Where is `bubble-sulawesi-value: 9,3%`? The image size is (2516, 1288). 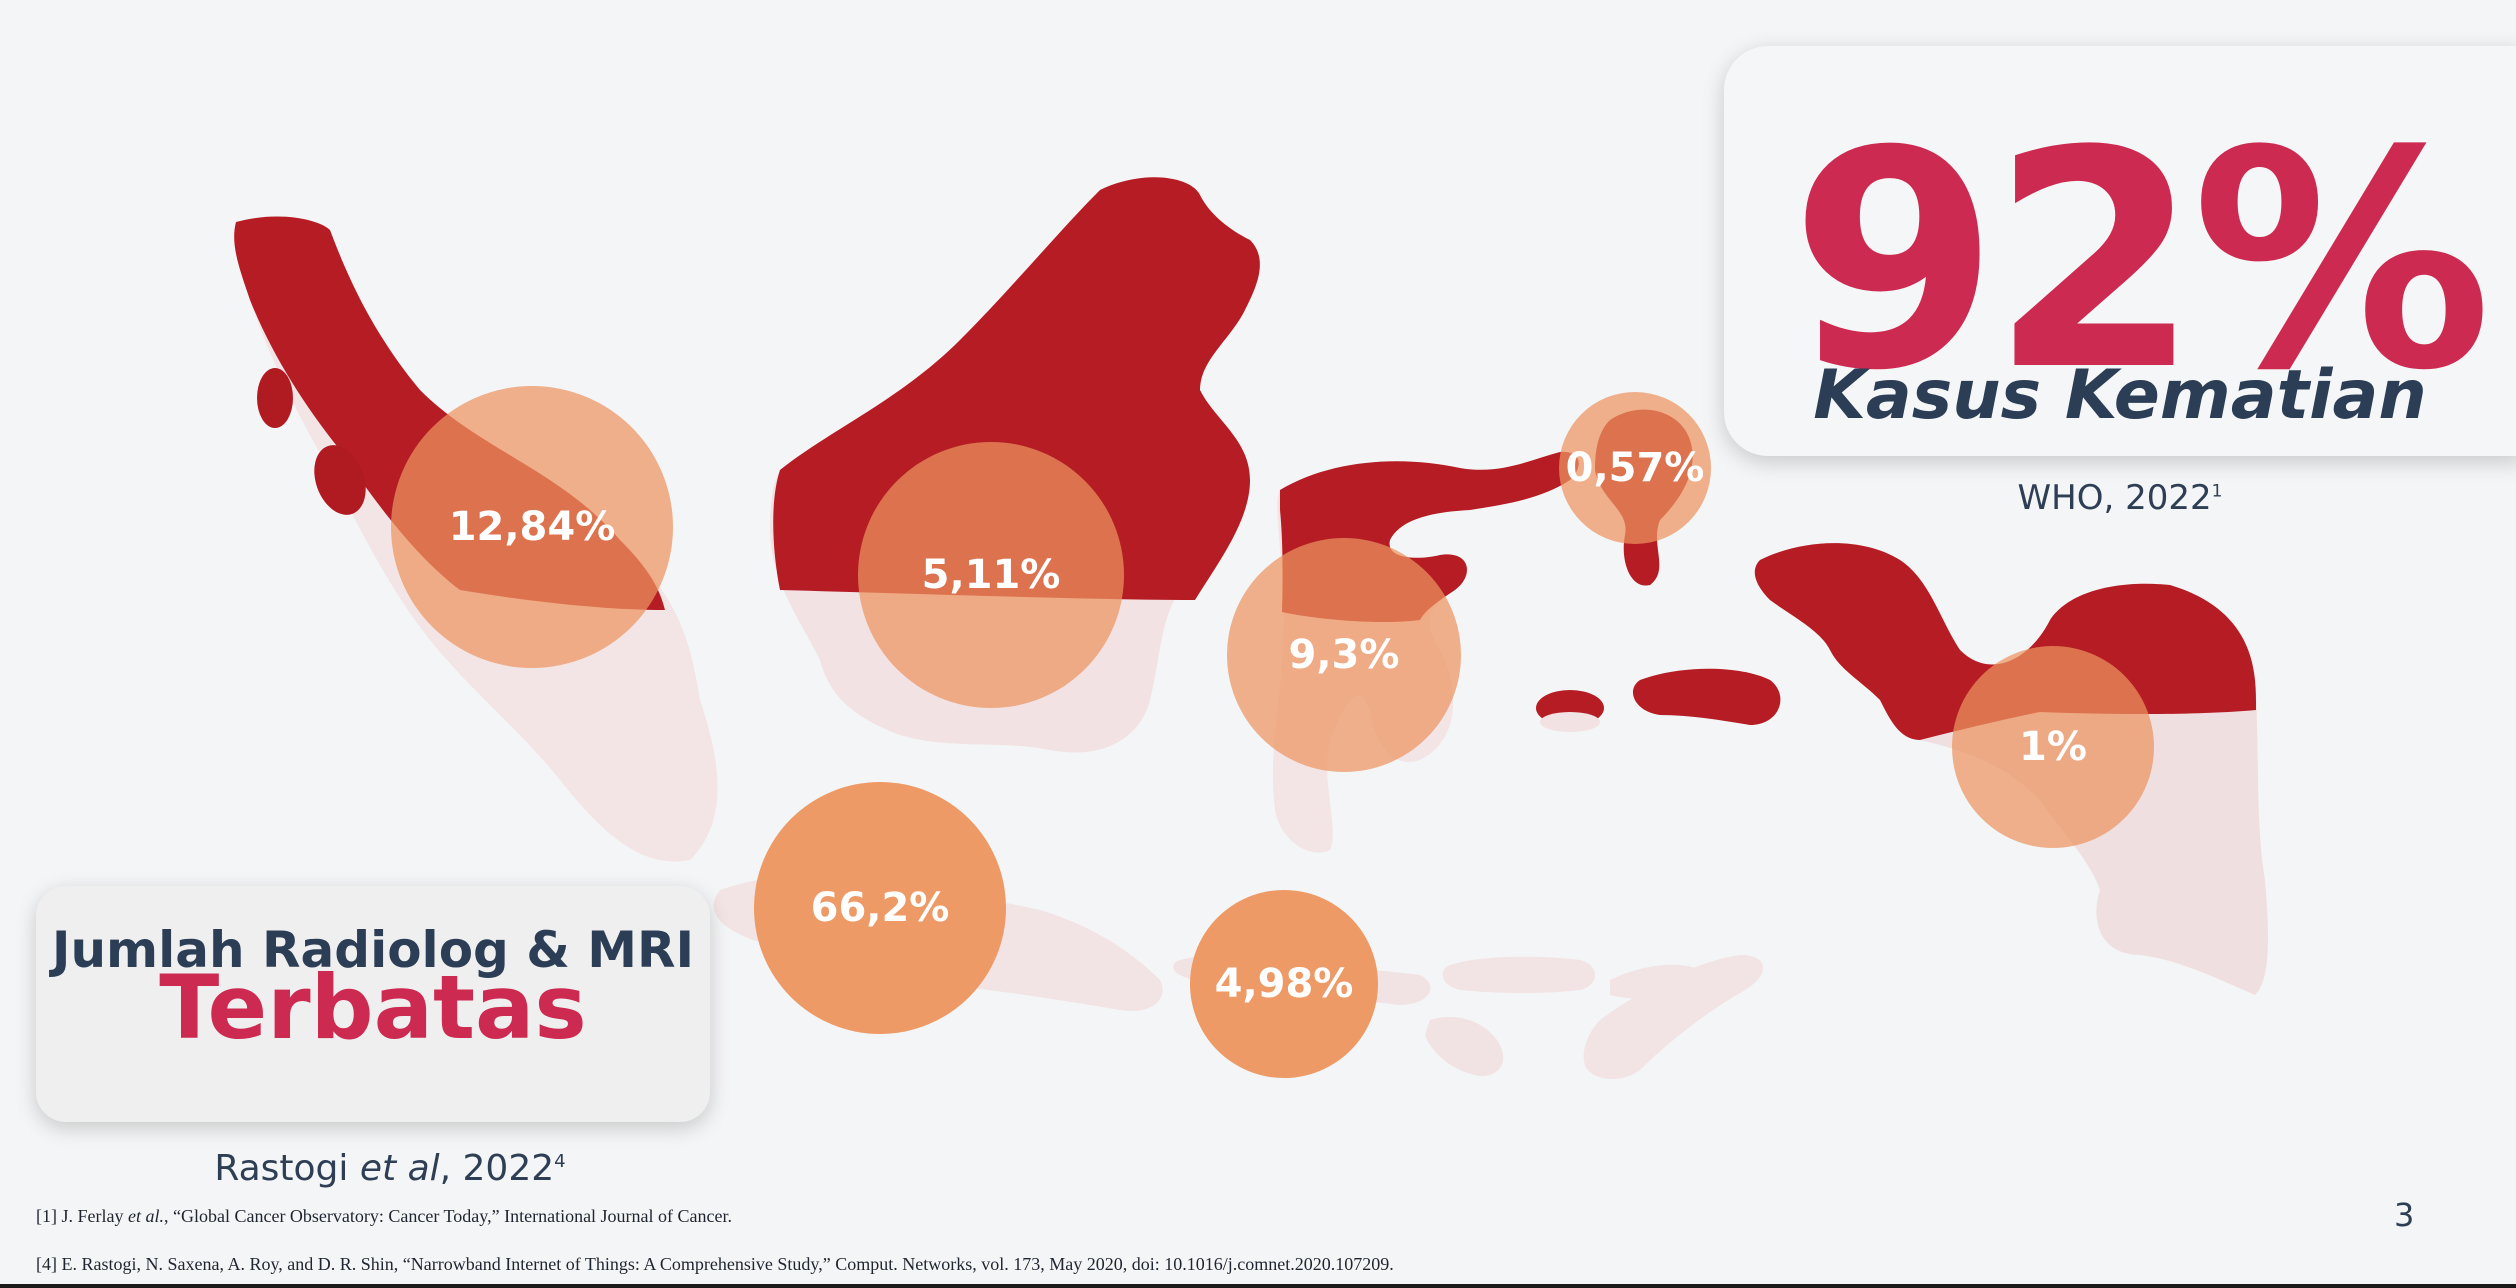
bubble-sulawesi-value: 9,3% is located at coordinates (1344, 655).